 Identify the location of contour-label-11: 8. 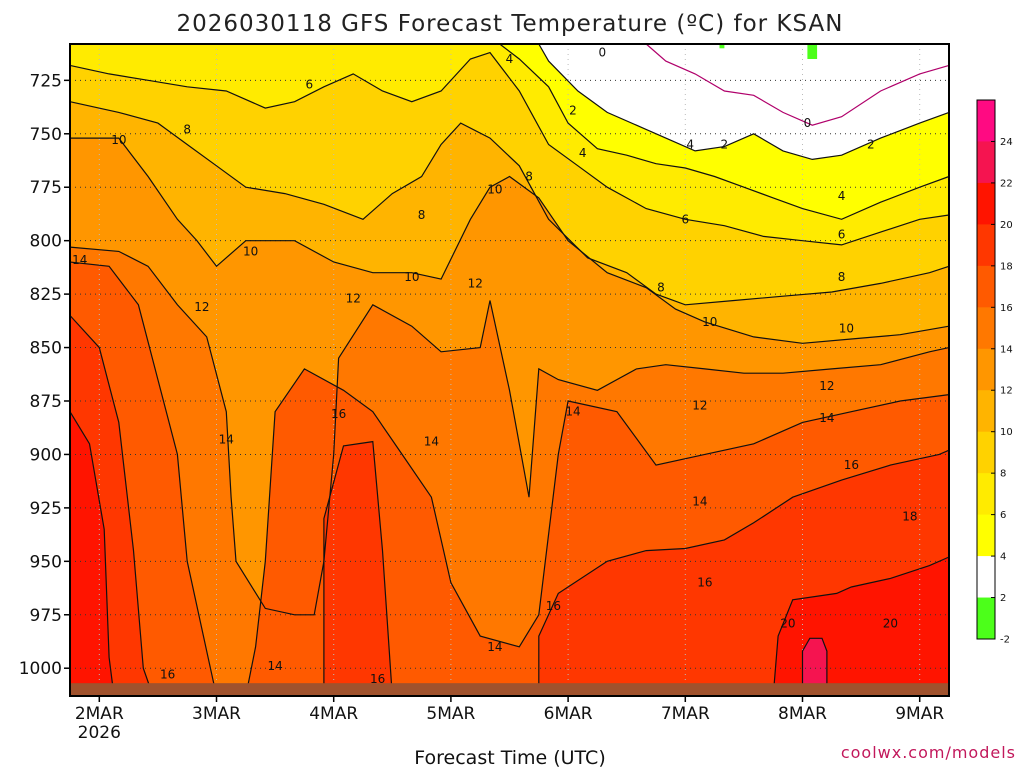
(529, 177).